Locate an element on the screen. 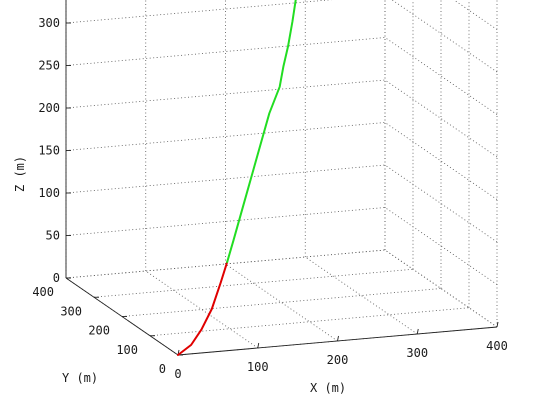  z-tick-label: 50 is located at coordinates (53, 236).